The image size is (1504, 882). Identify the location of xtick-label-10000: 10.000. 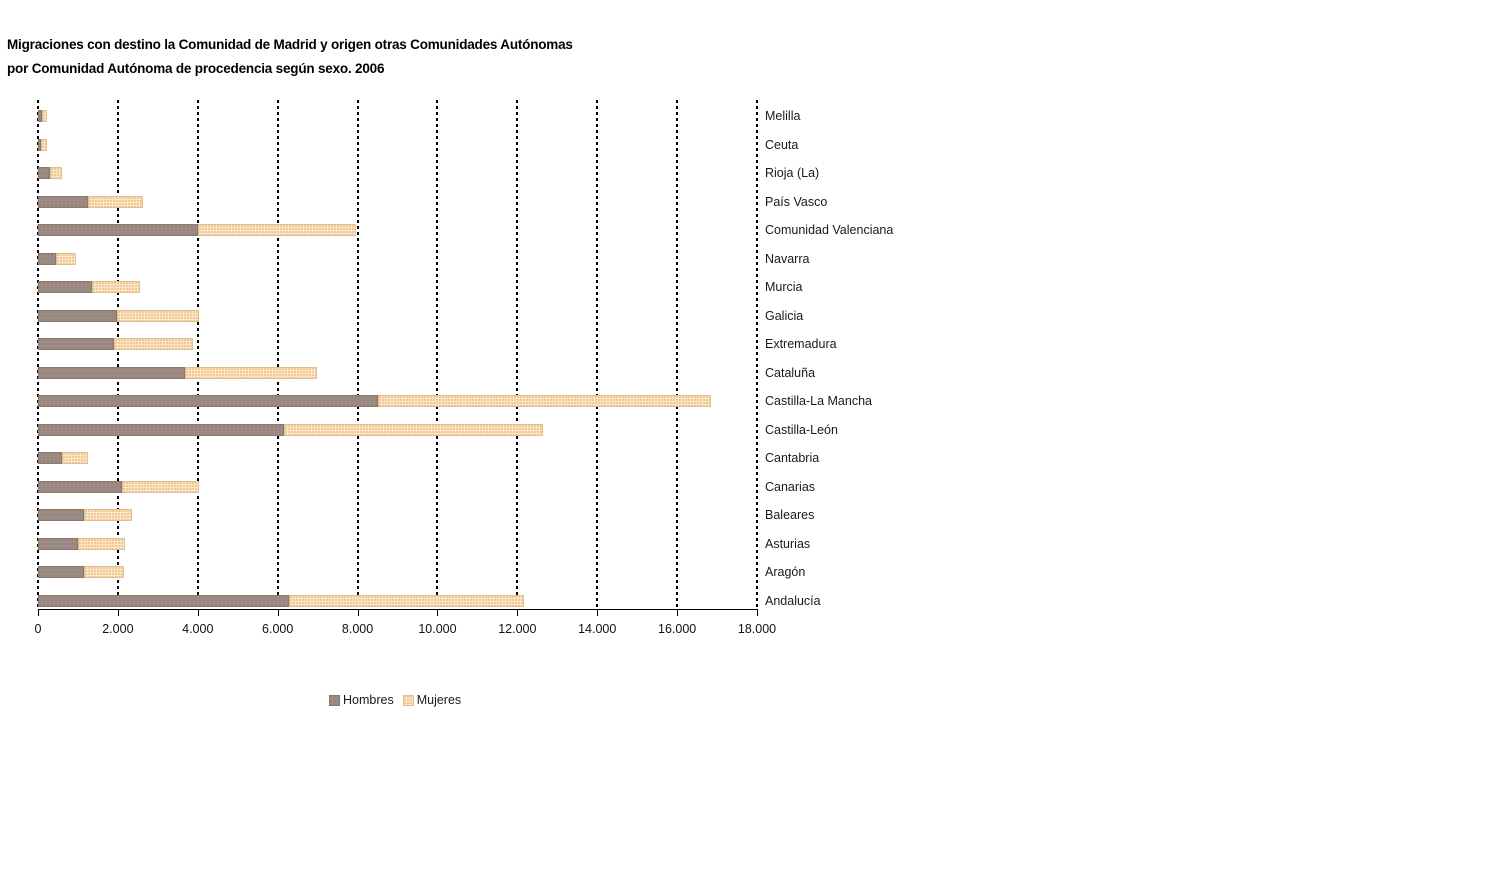
(437, 629).